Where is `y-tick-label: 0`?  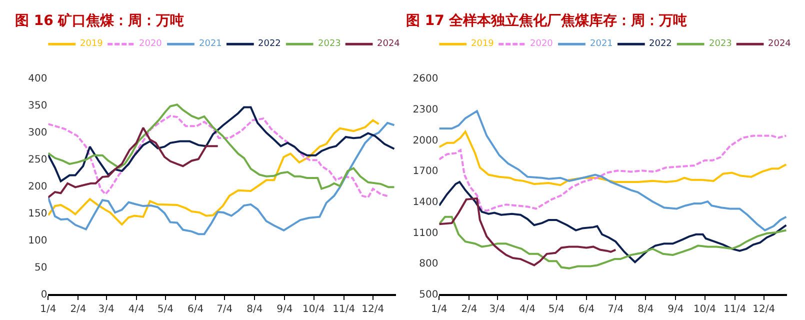
y-tick-label: 0 is located at coordinates (44, 295).